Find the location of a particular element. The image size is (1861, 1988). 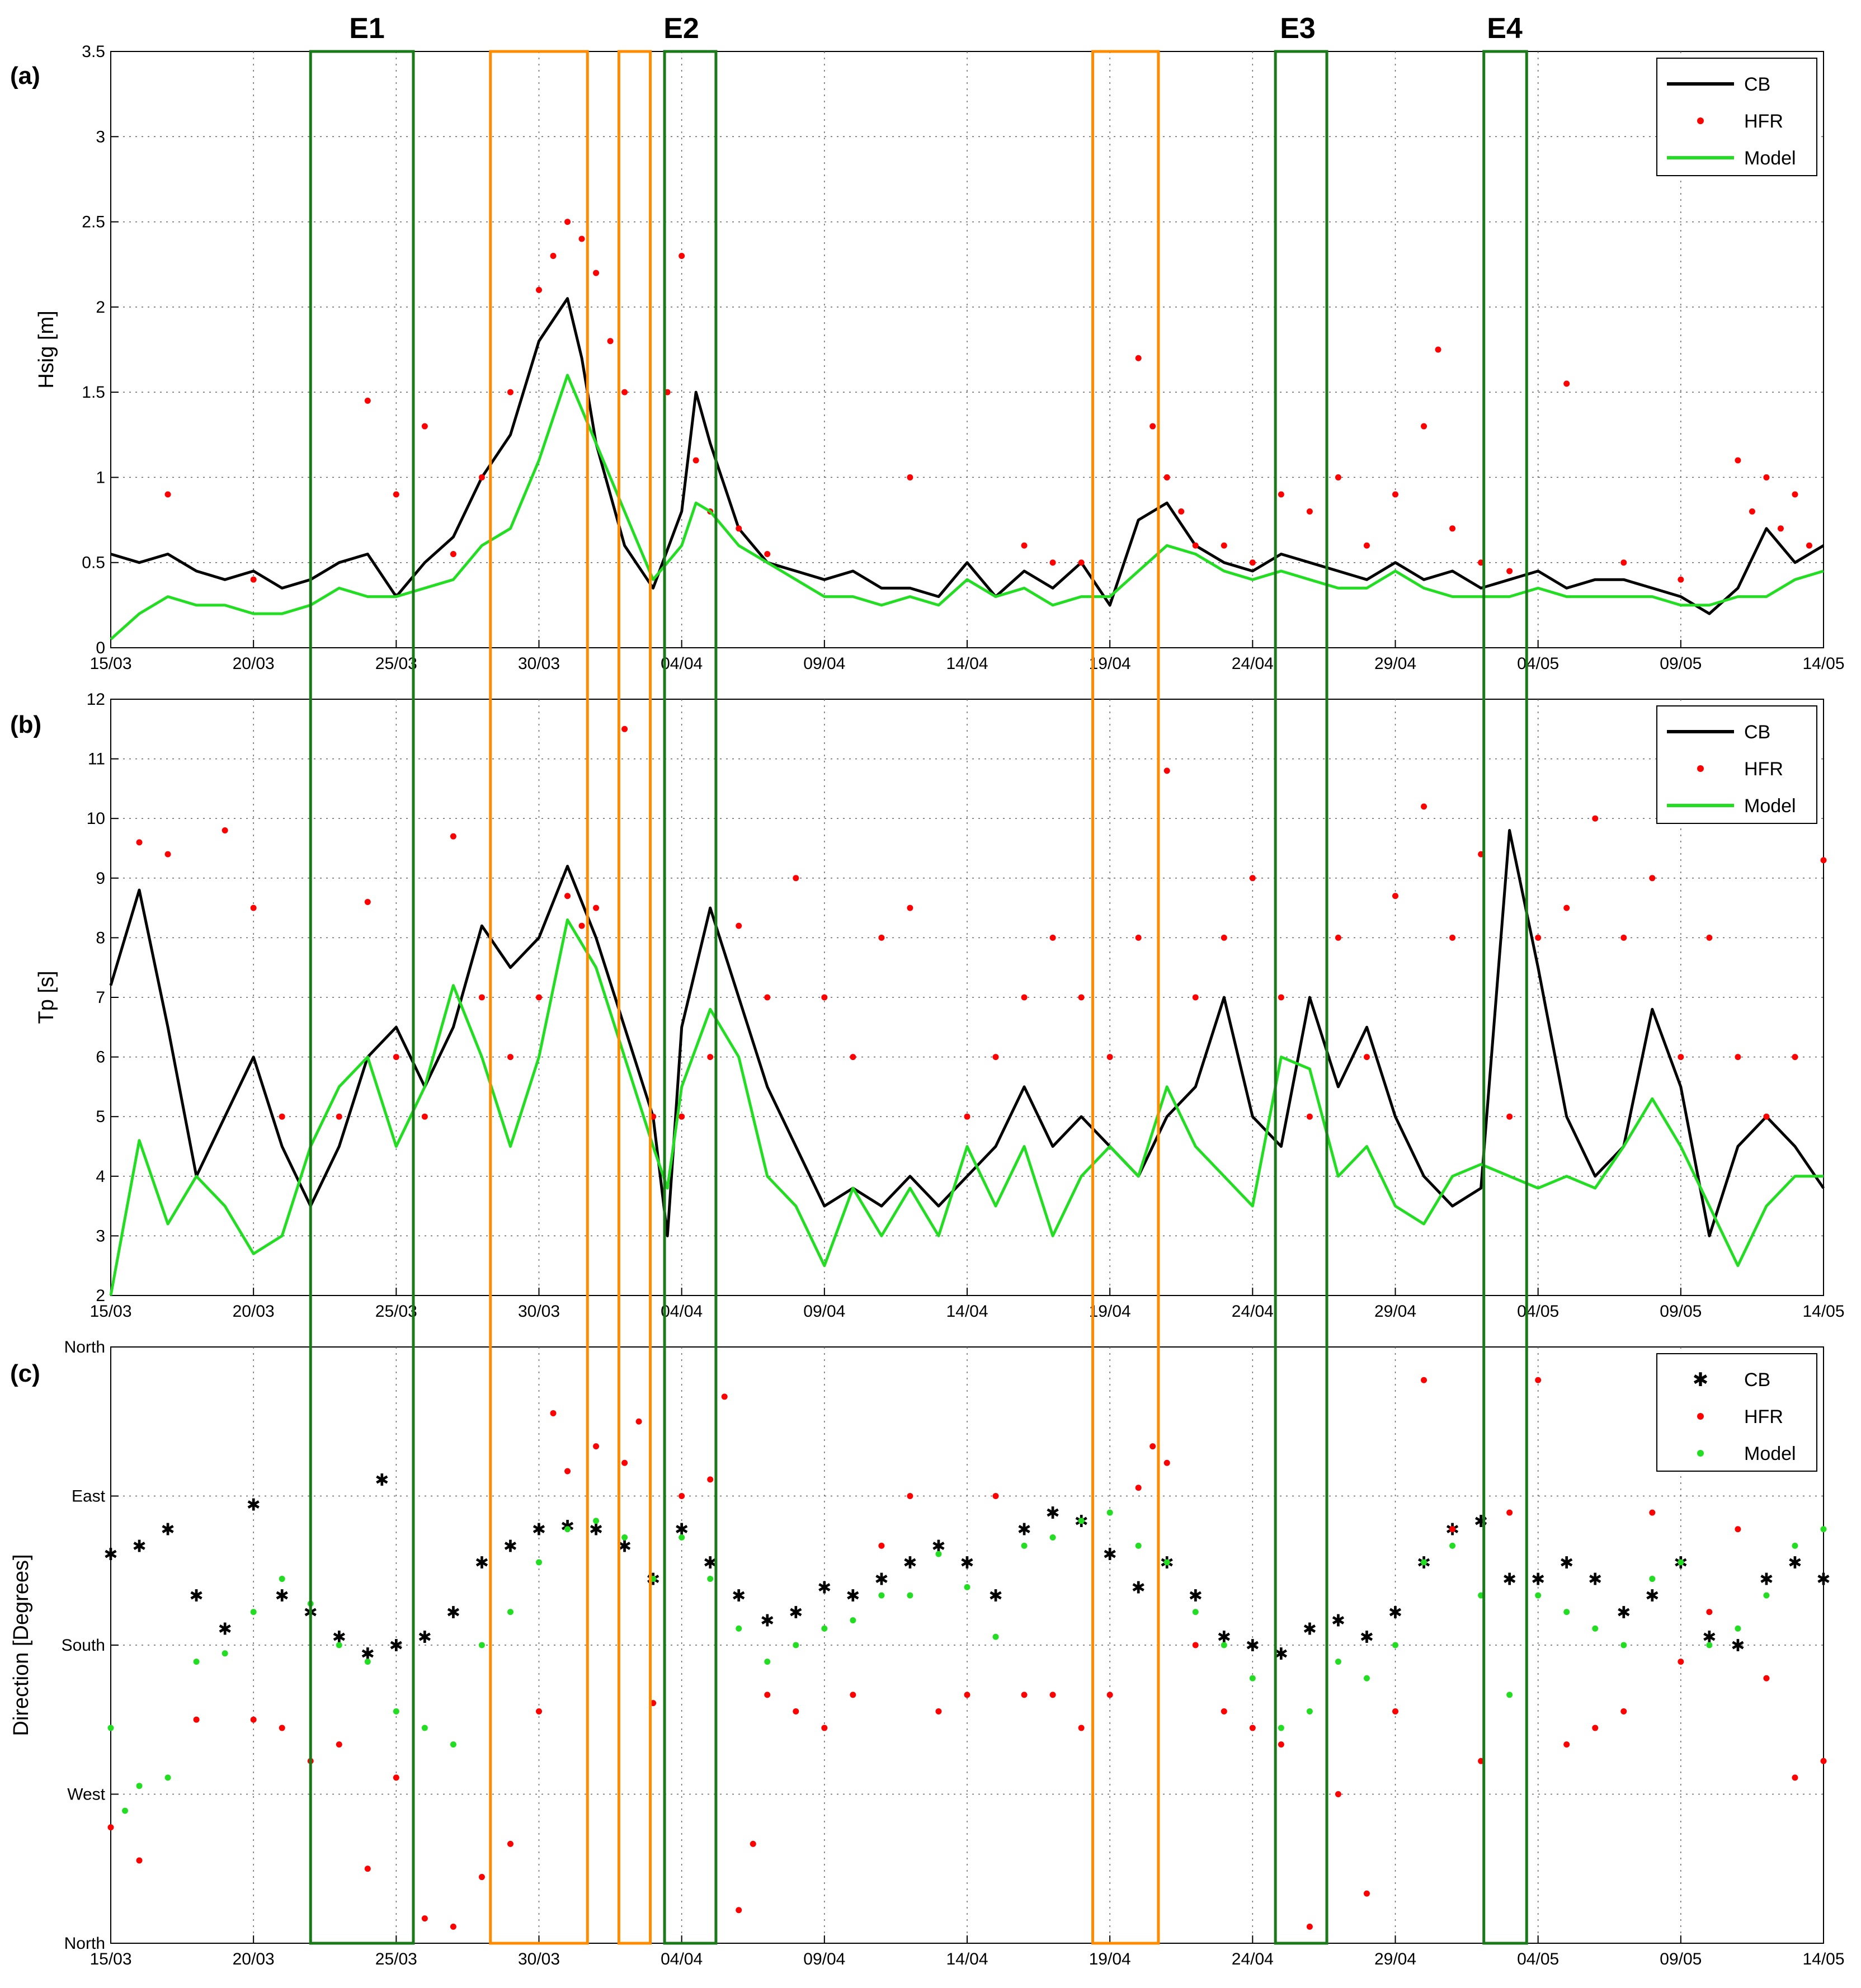

y-tick-label: 2 is located at coordinates (101, 1296).